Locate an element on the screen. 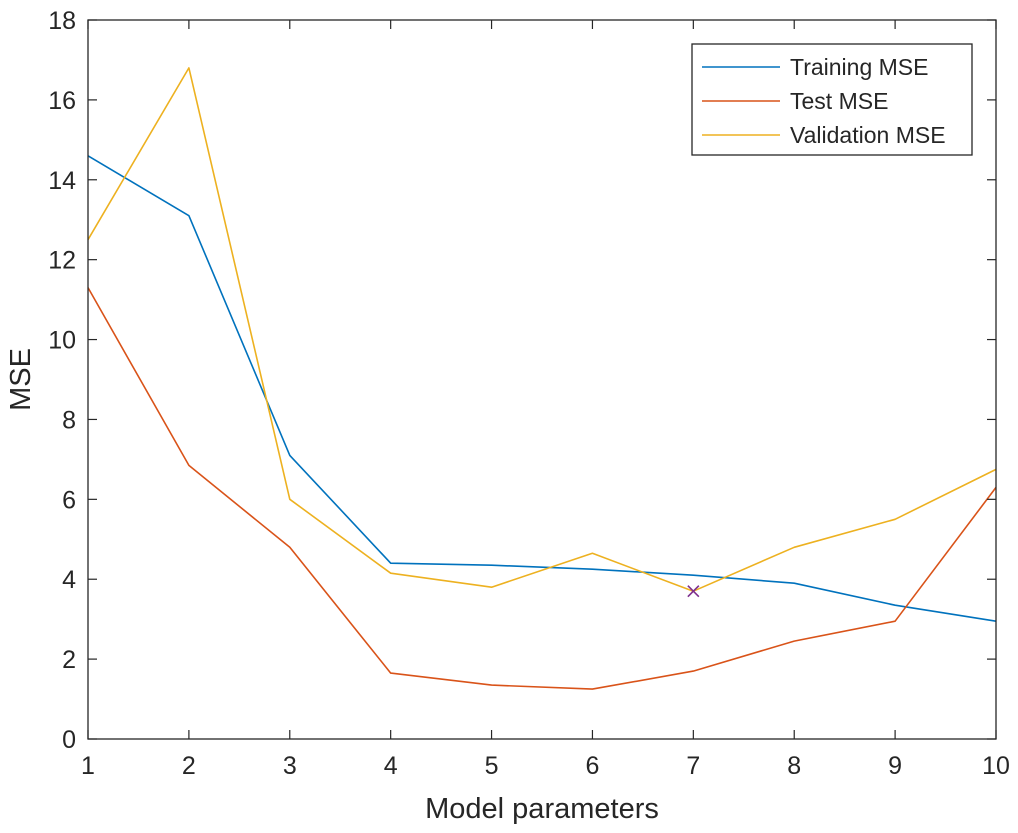 The image size is (1018, 833). y-tick-label: 10 is located at coordinates (62, 341).